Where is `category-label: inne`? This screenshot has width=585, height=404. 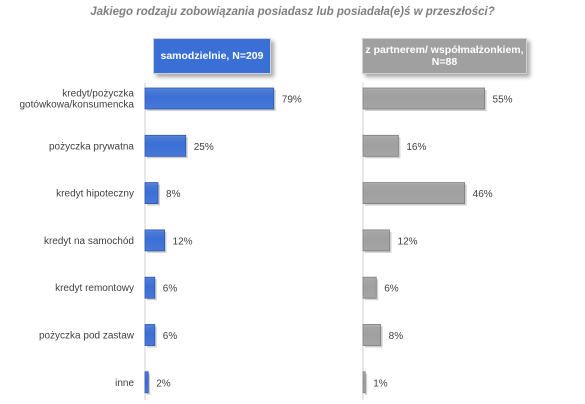 category-label: inne is located at coordinates (124, 383).